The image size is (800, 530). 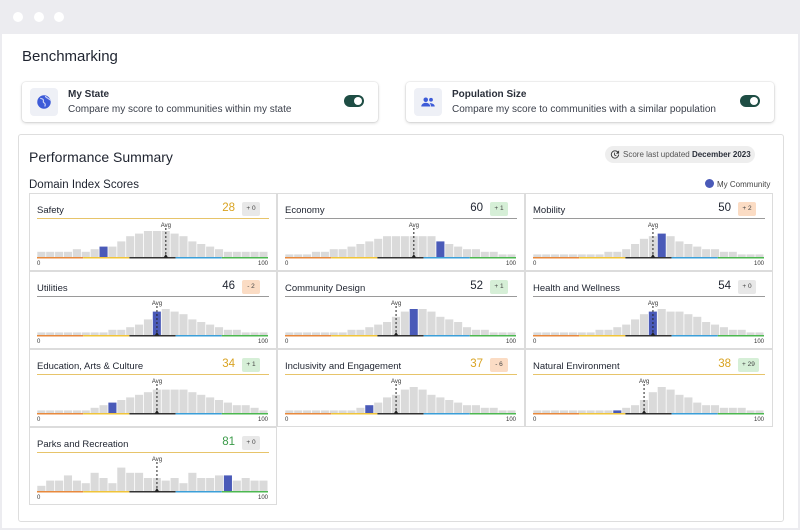 I want to click on axis-min-label: 0, so click(x=39, y=342).